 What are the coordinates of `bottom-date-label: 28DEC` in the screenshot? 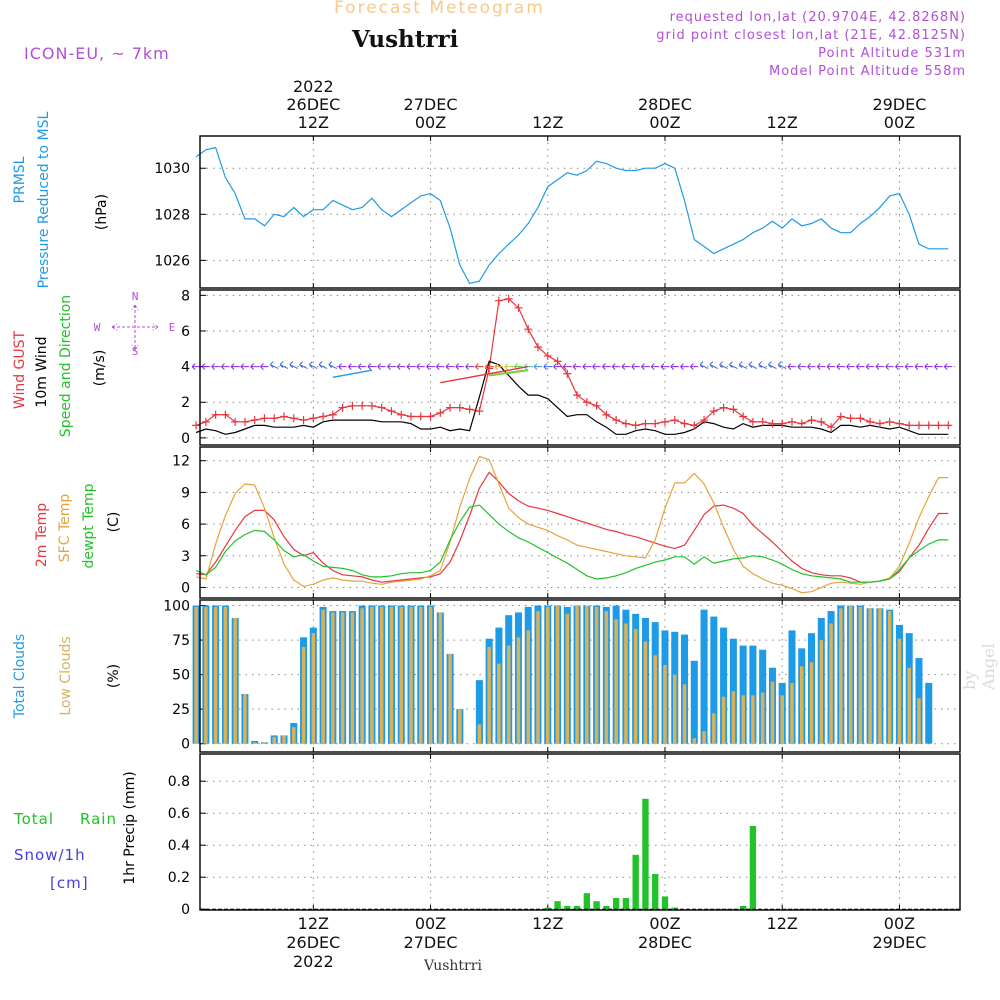 It's located at (665, 942).